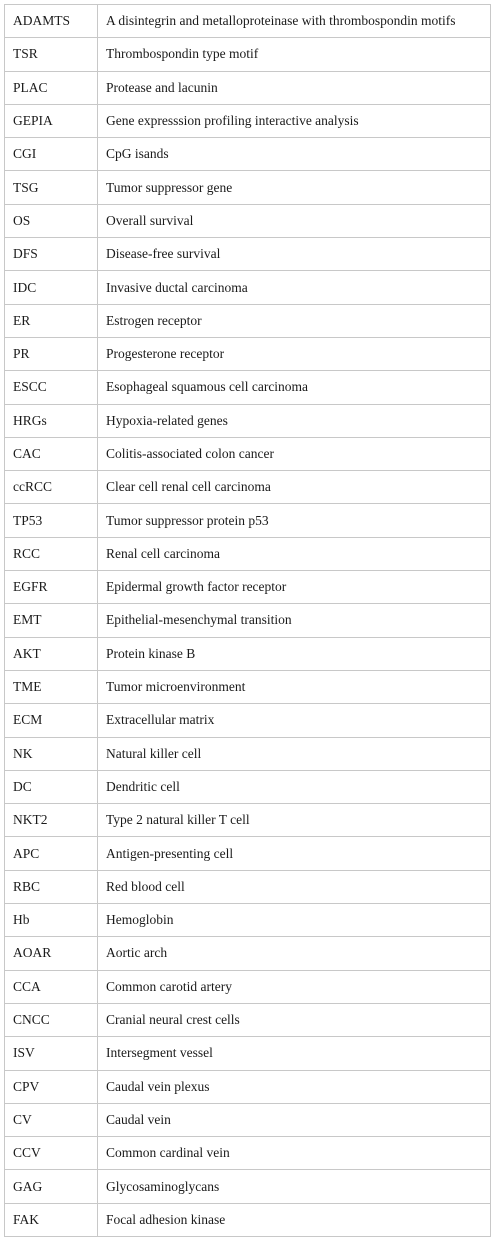  Describe the element at coordinates (294, 320) in the screenshot. I see `definition-cell: Estrogen receptor` at that location.